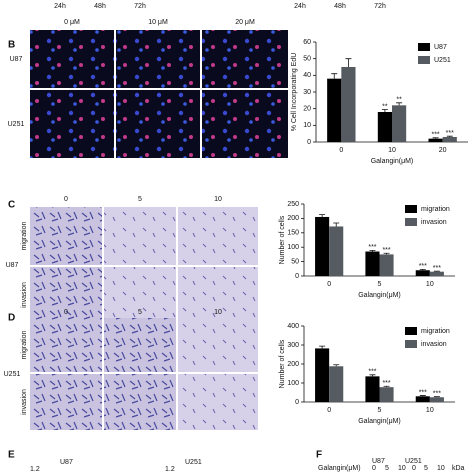  Describe the element at coordinates (380, 410) in the screenshot. I see `x-tick-label: 5` at that location.